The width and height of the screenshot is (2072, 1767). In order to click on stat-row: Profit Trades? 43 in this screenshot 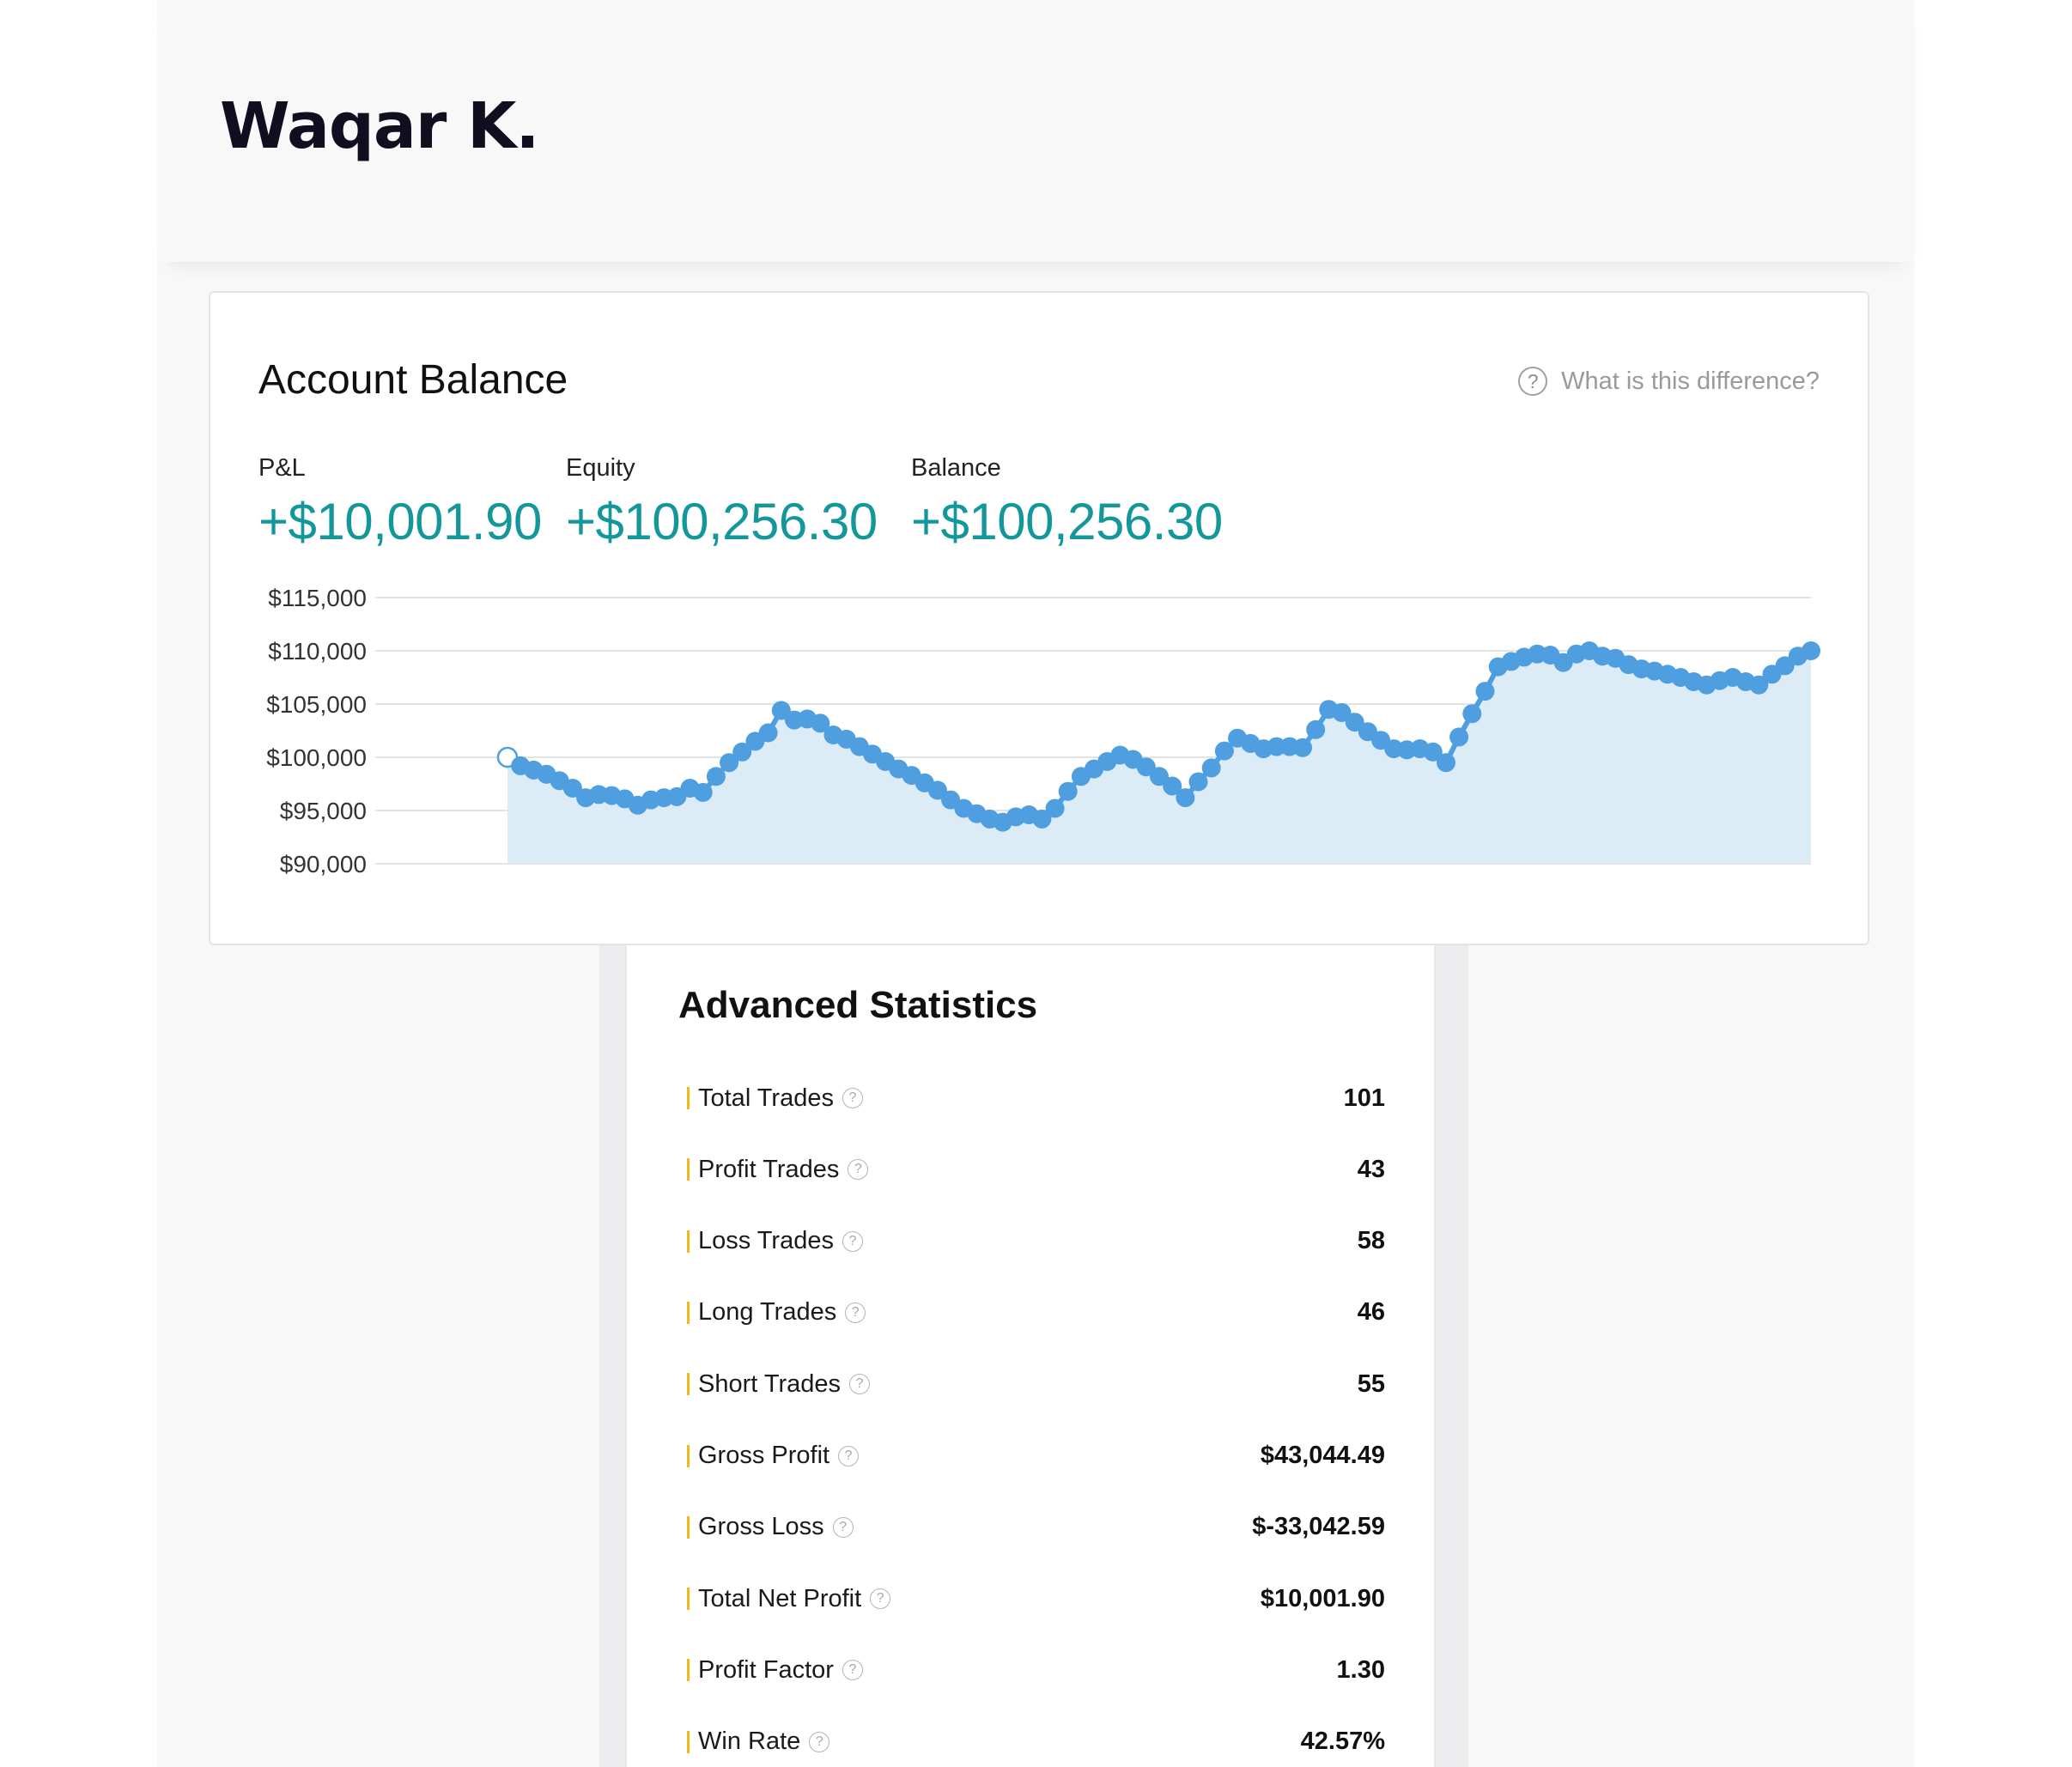, I will do `click(1036, 1169)`.